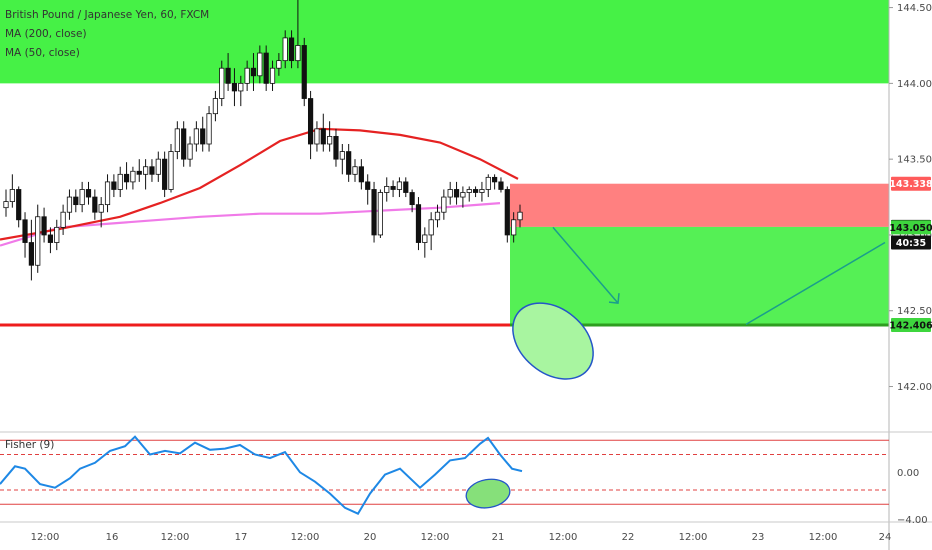  I want to click on take-profit-zone, so click(699, 275).